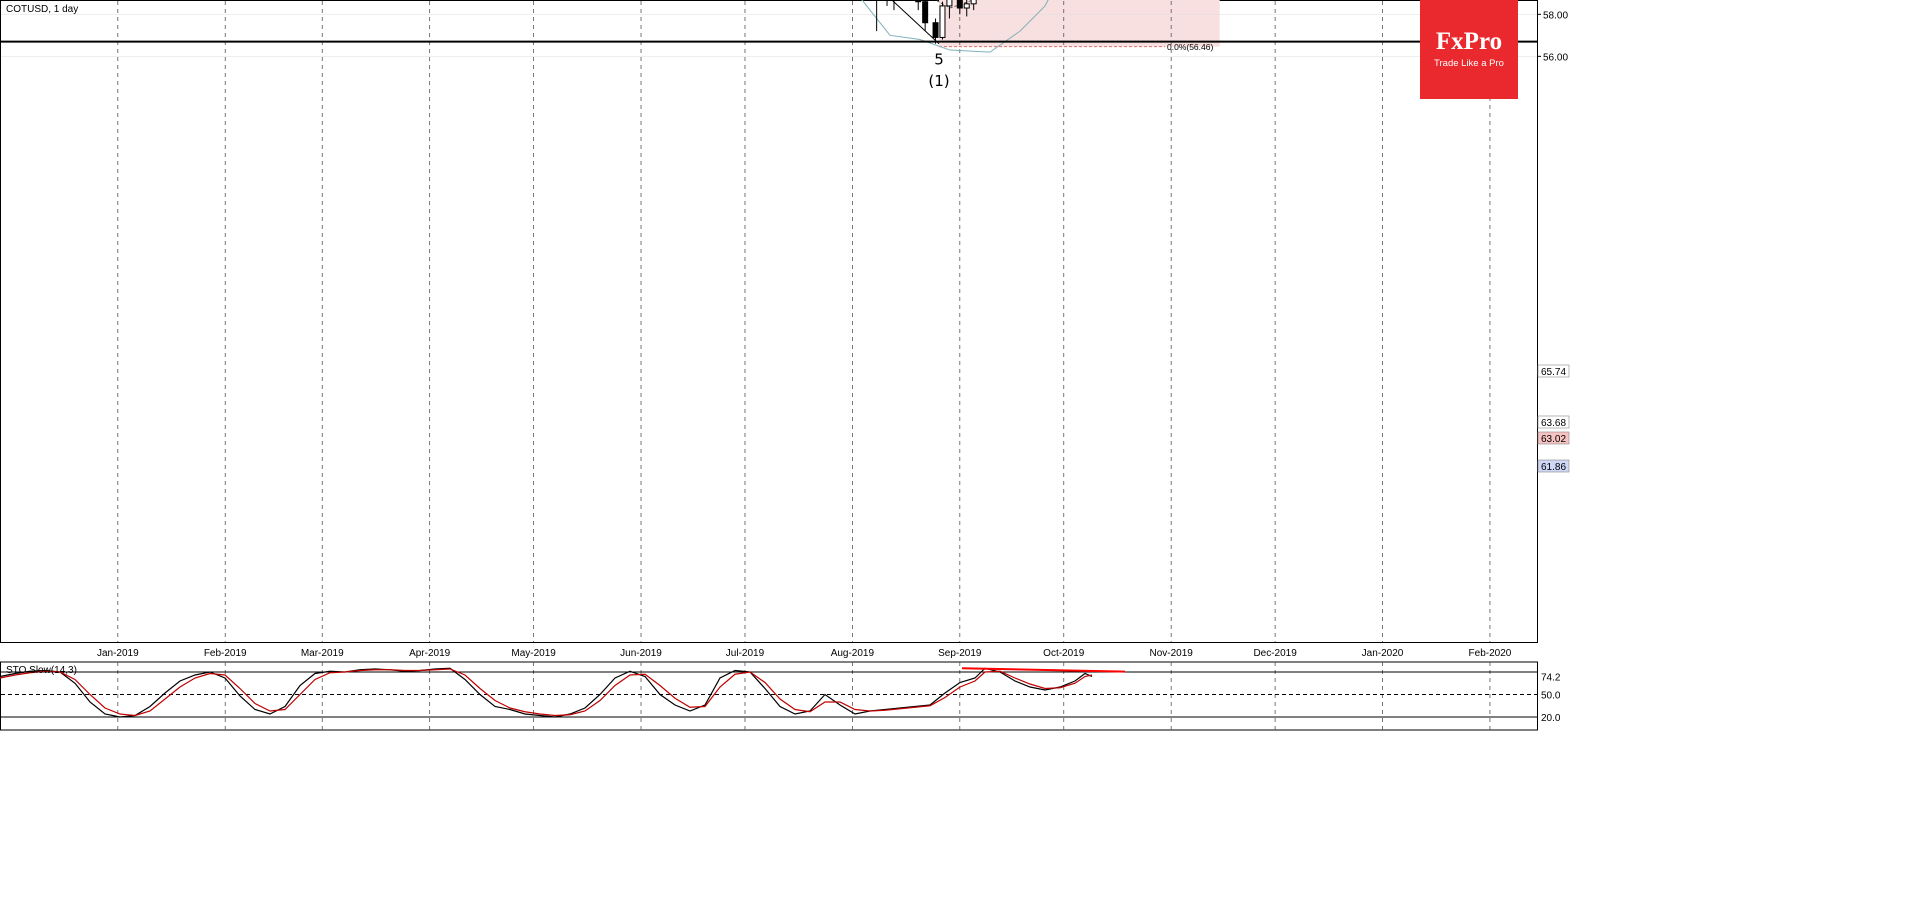  I want to click on price-badge-label: 63.68, so click(1553, 423).